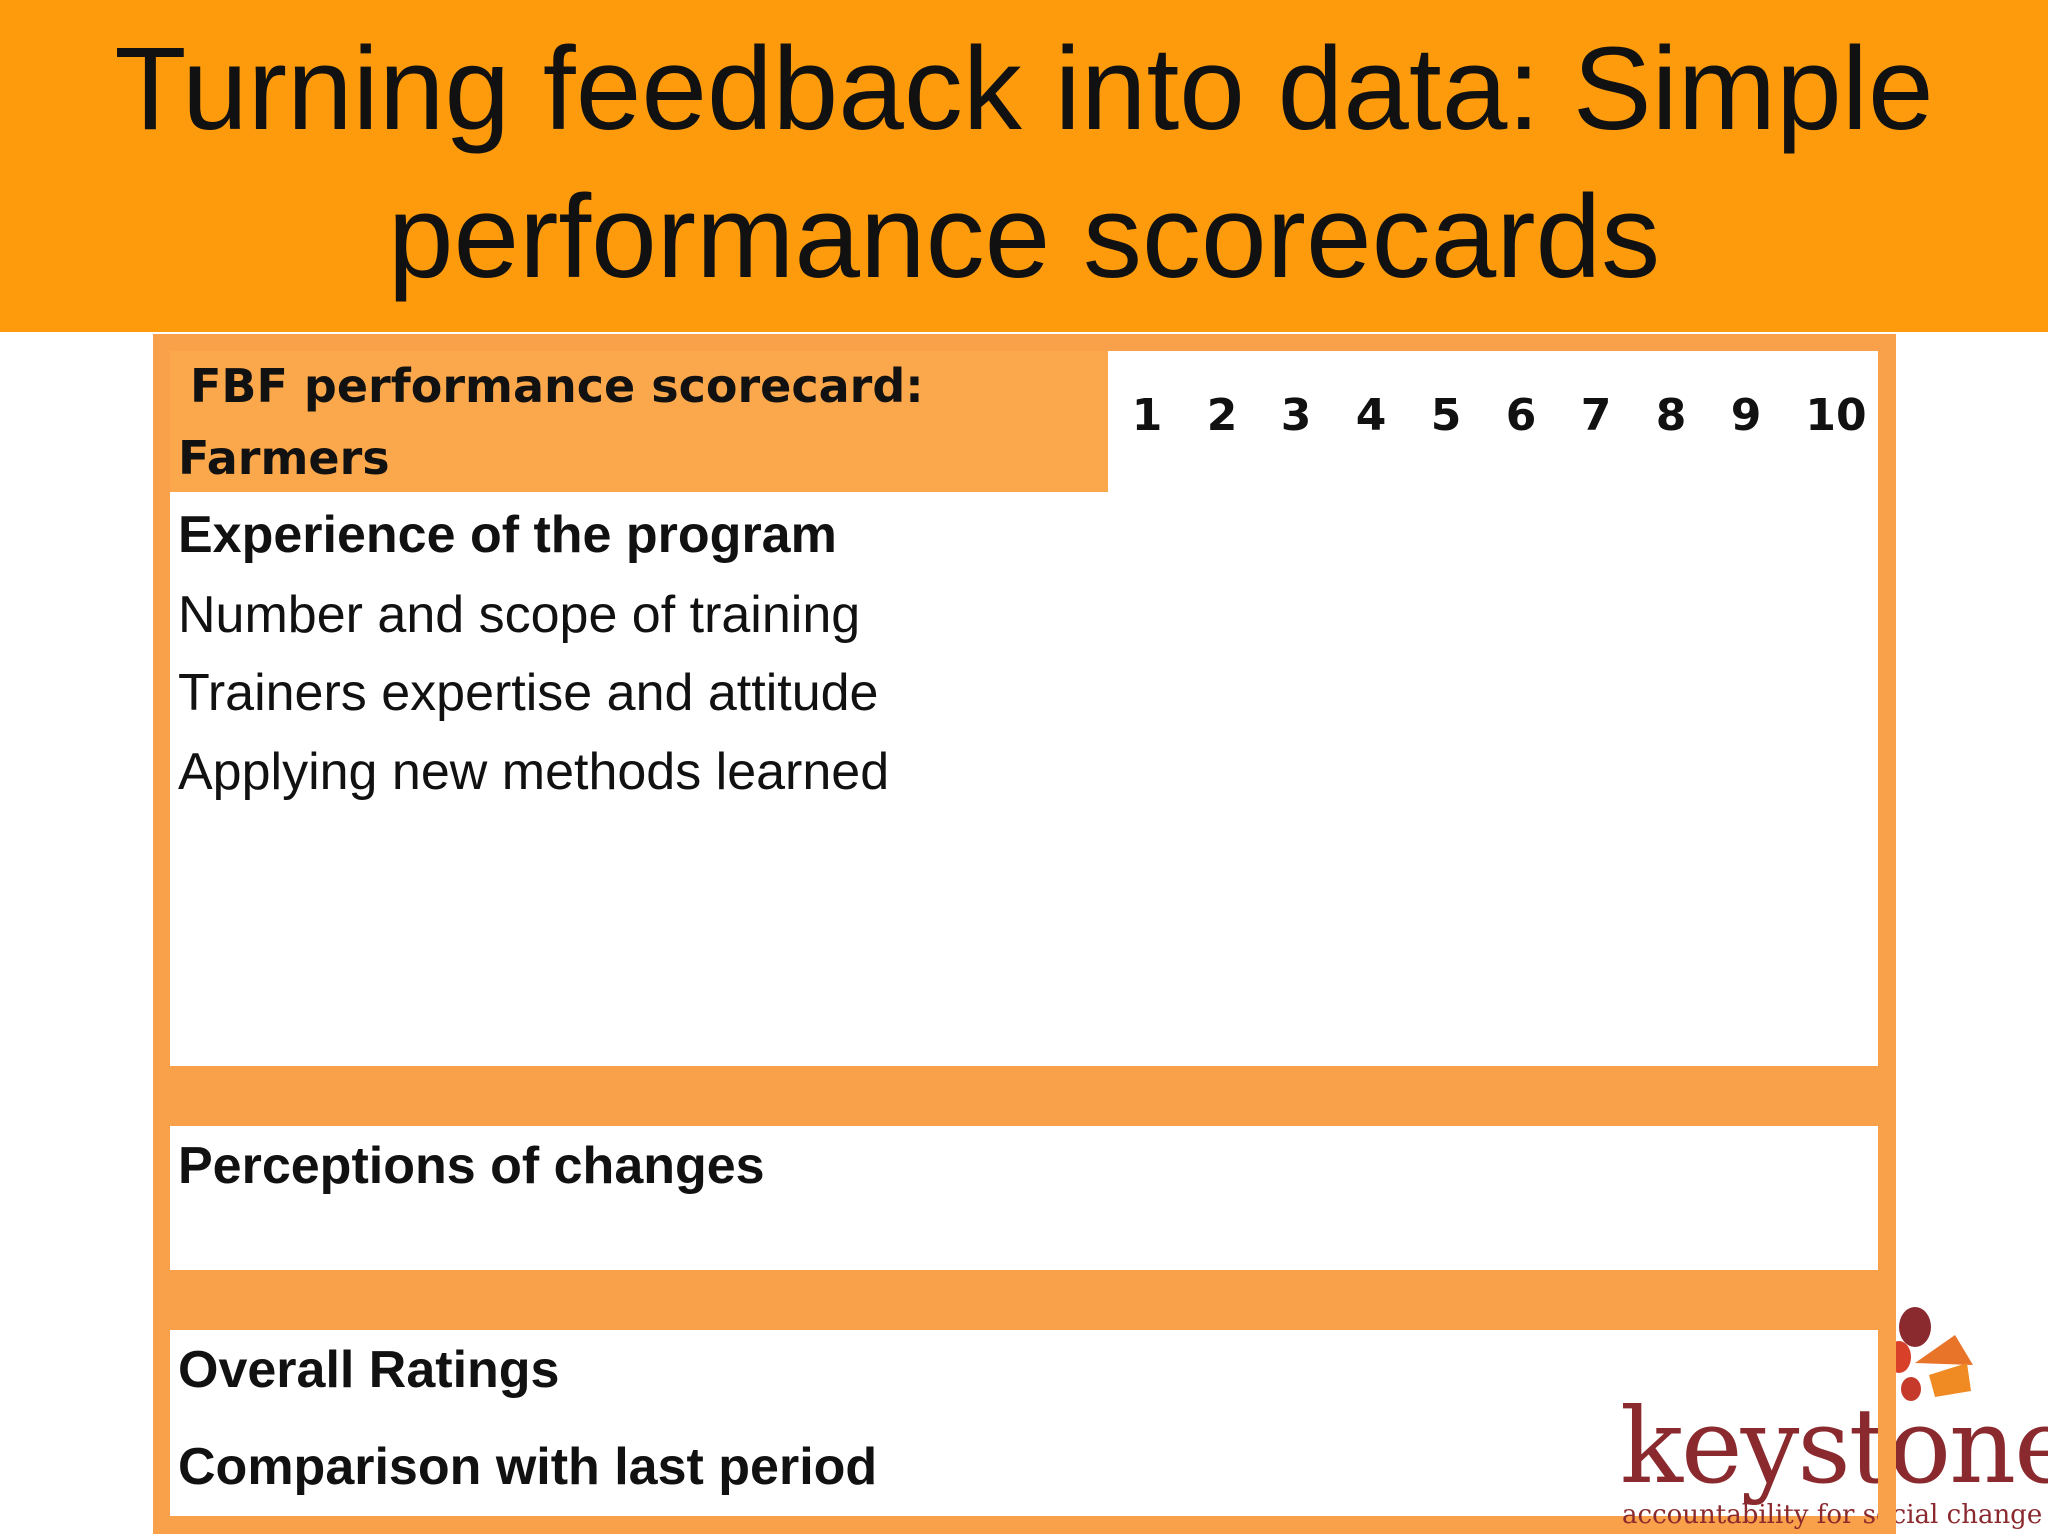 The image size is (2048, 1536). I want to click on scale-value: 2, so click(1222, 415).